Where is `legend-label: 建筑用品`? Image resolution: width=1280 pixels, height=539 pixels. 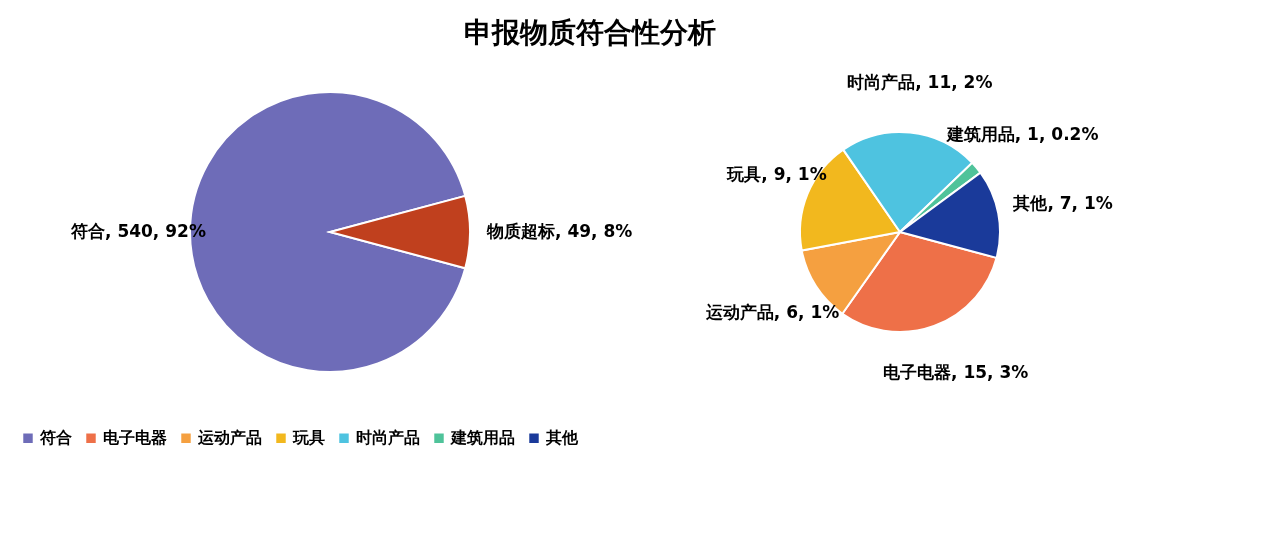 legend-label: 建筑用品 is located at coordinates (482, 438).